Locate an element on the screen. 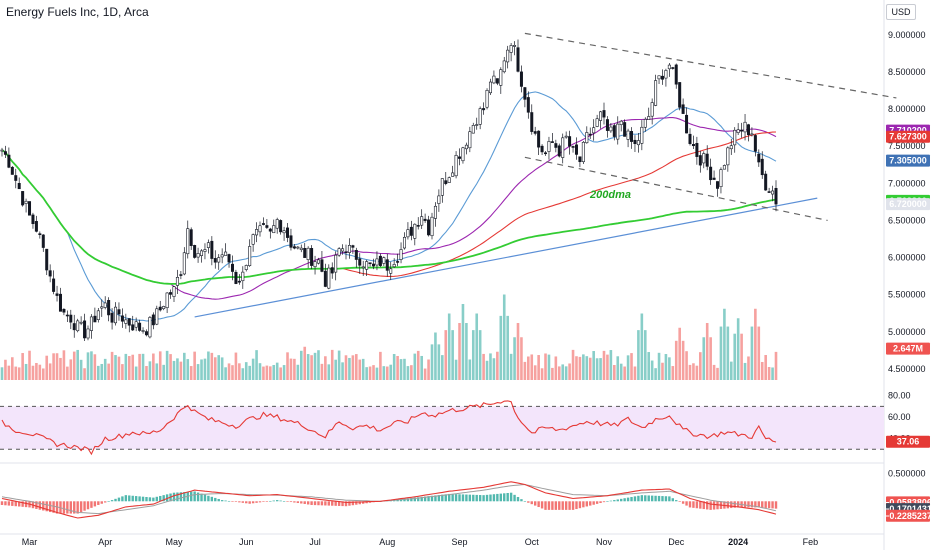 The image size is (932, 550). macd-tag-bg is located at coordinates (908, 515).